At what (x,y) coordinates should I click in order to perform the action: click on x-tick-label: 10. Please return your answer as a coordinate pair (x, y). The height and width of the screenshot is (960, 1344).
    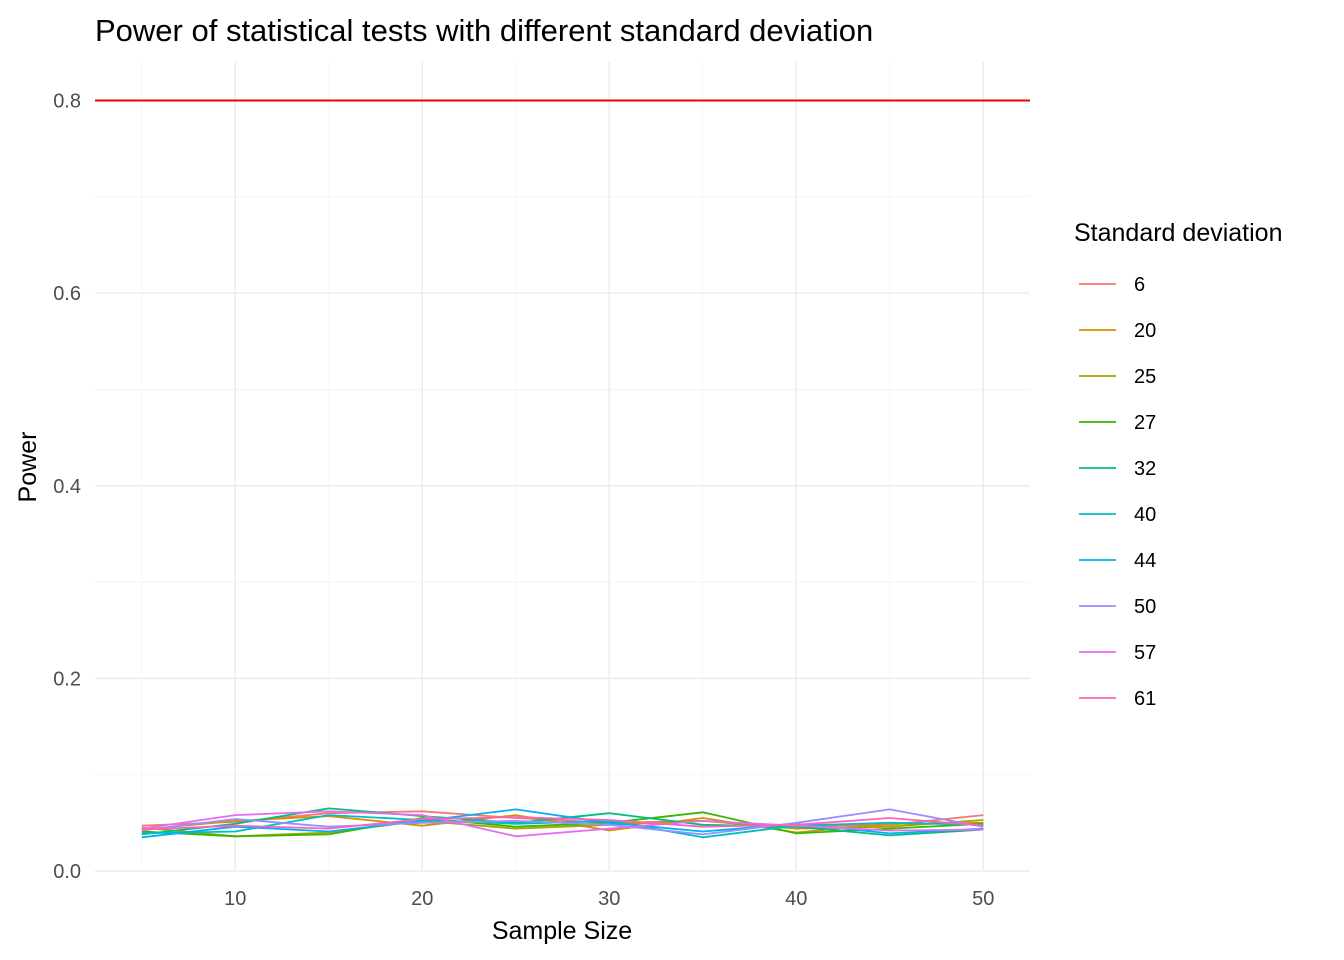
    Looking at the image, I should click on (235, 899).